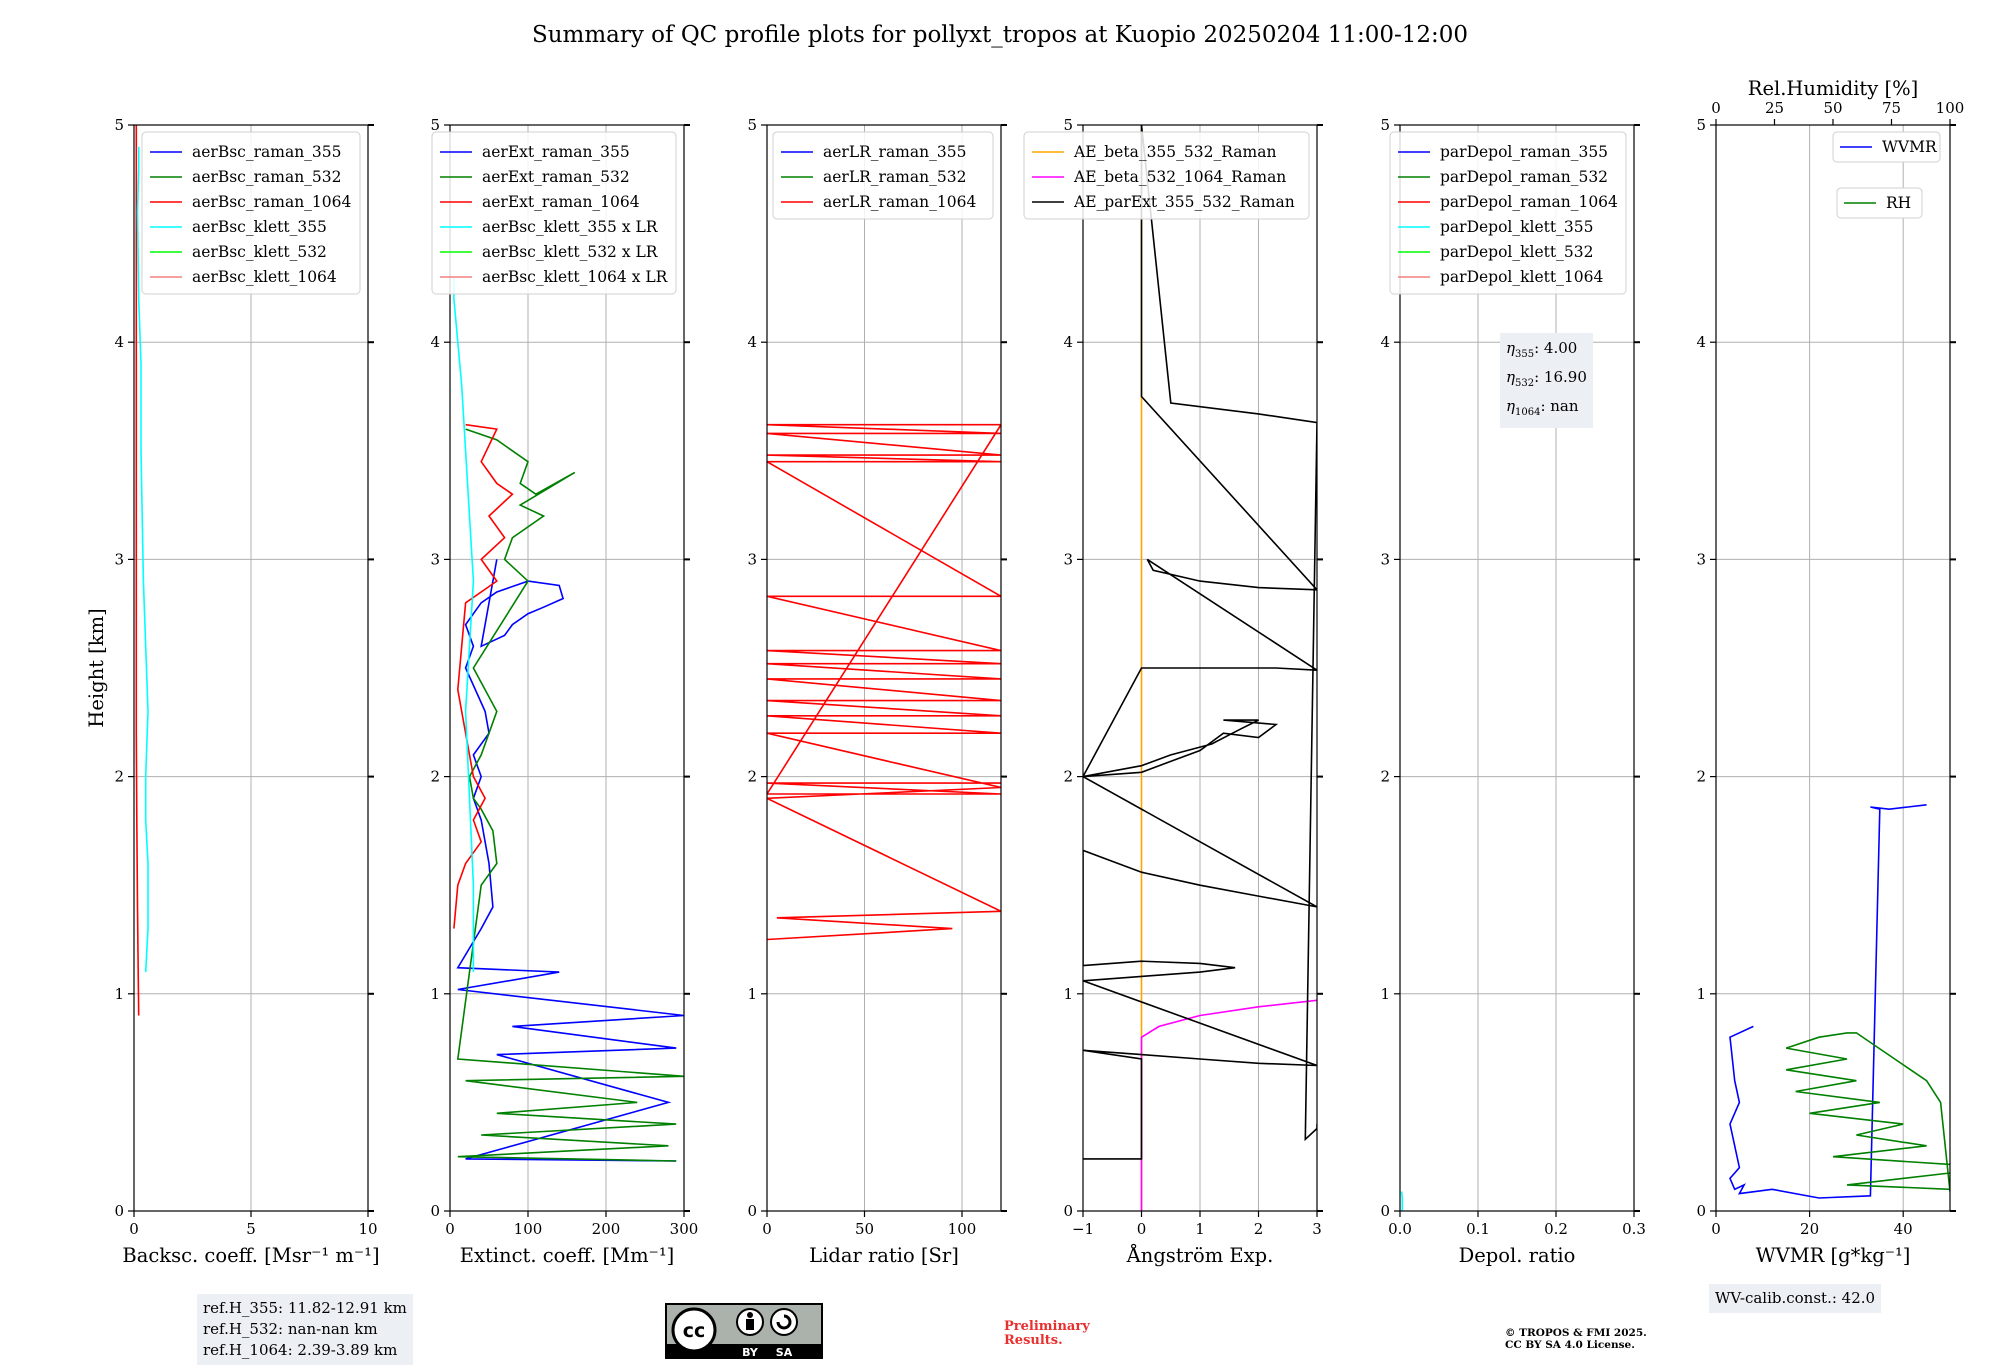 The image size is (2000, 1365). What do you see at coordinates (1529, 202) in the screenshot?
I see `legend-entry: parDepol_raman_1064` at bounding box center [1529, 202].